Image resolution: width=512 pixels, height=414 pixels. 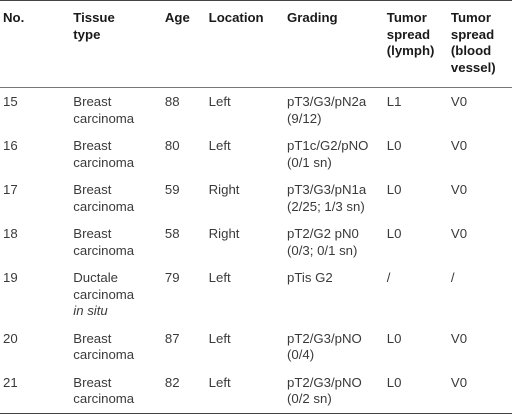 What do you see at coordinates (337, 347) in the screenshot?
I see `cell-grading: pT2/G3/pNO (0/4)` at bounding box center [337, 347].